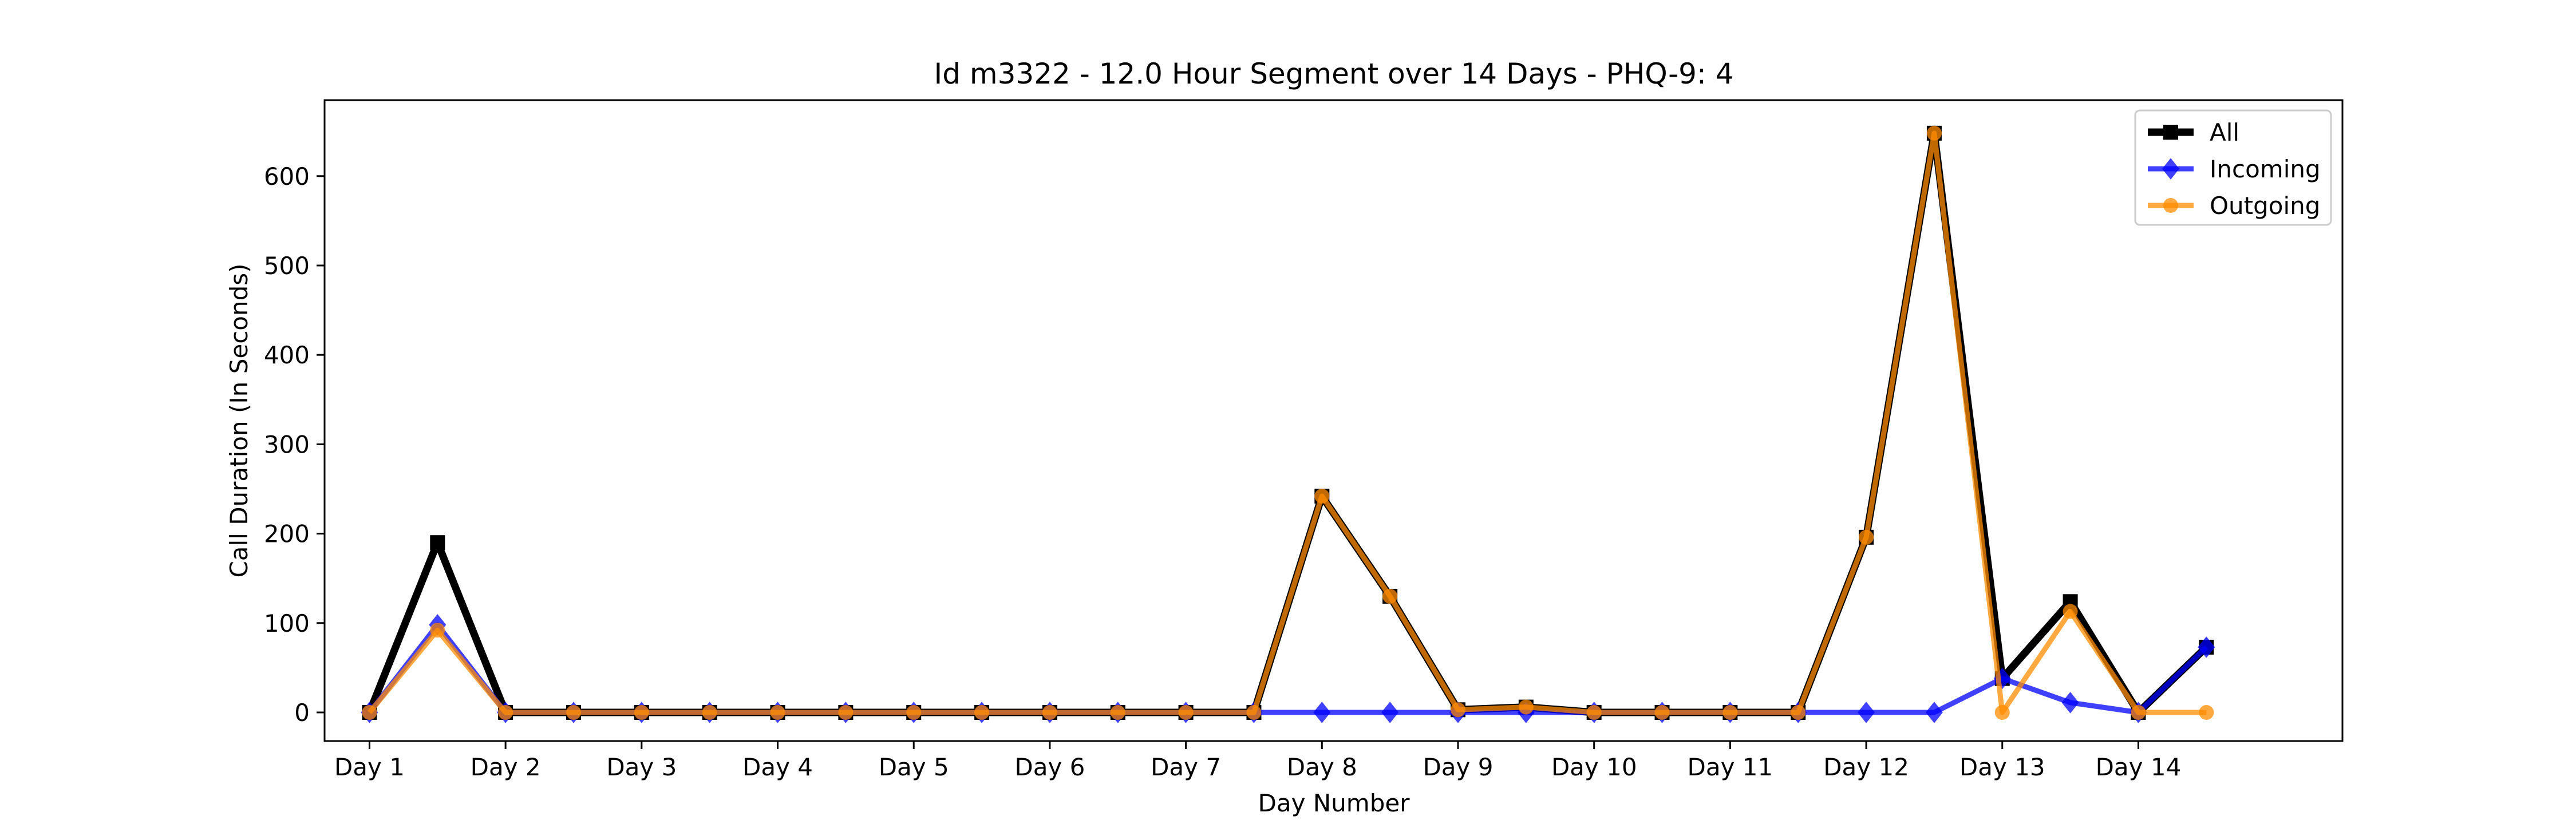 The height and width of the screenshot is (824, 2576). What do you see at coordinates (1049, 767) in the screenshot?
I see `x-tick-label: Day 6` at bounding box center [1049, 767].